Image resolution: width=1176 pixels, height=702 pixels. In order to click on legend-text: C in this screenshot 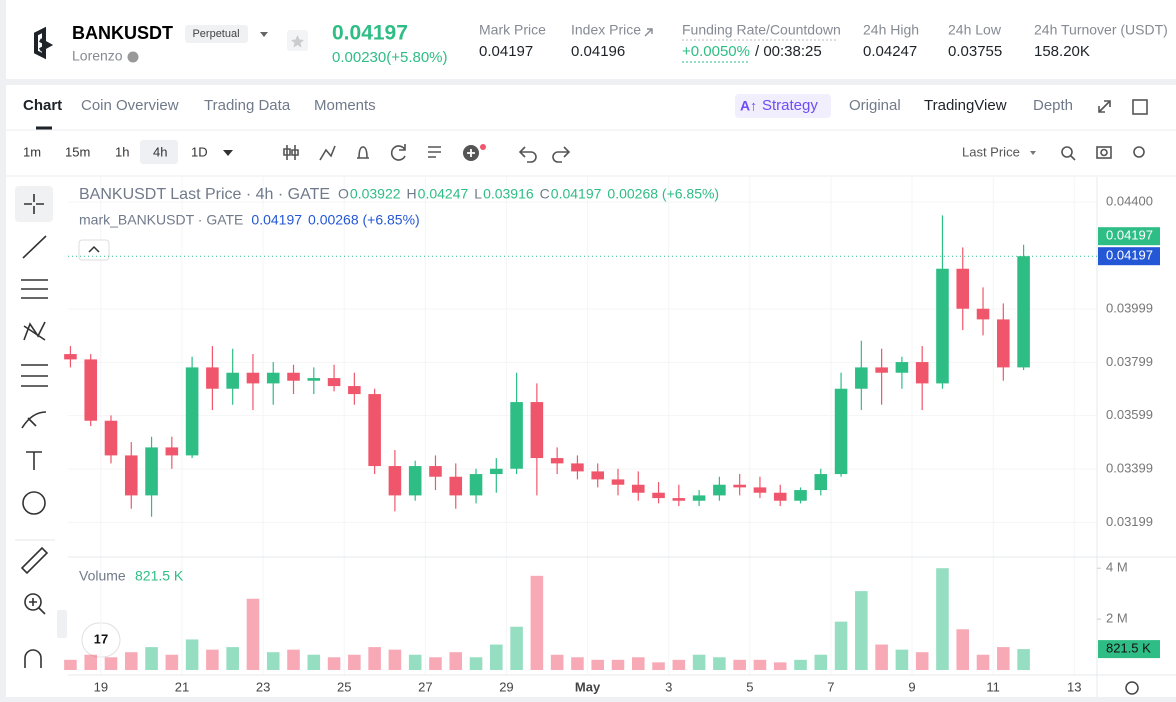, I will do `click(545, 194)`.